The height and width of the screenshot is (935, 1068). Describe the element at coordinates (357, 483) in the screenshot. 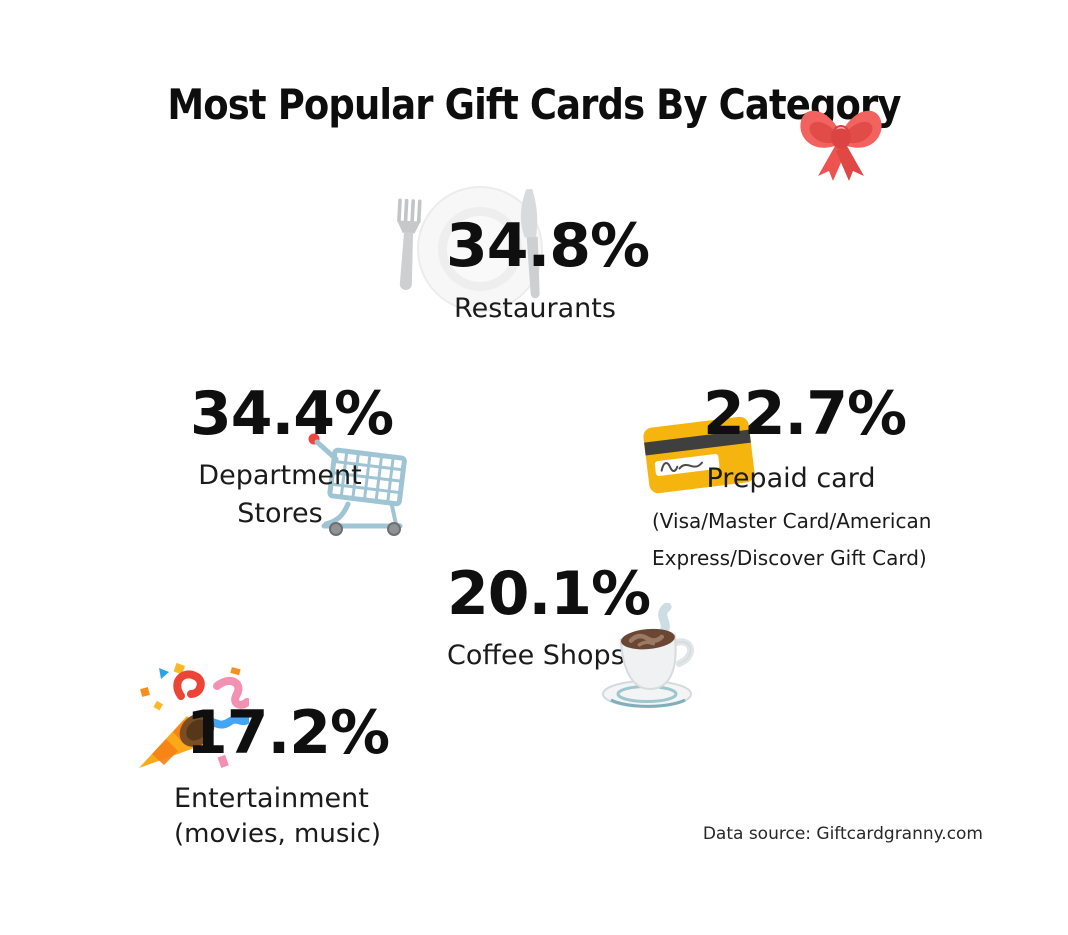

I see `shopping-cart-icon` at that location.